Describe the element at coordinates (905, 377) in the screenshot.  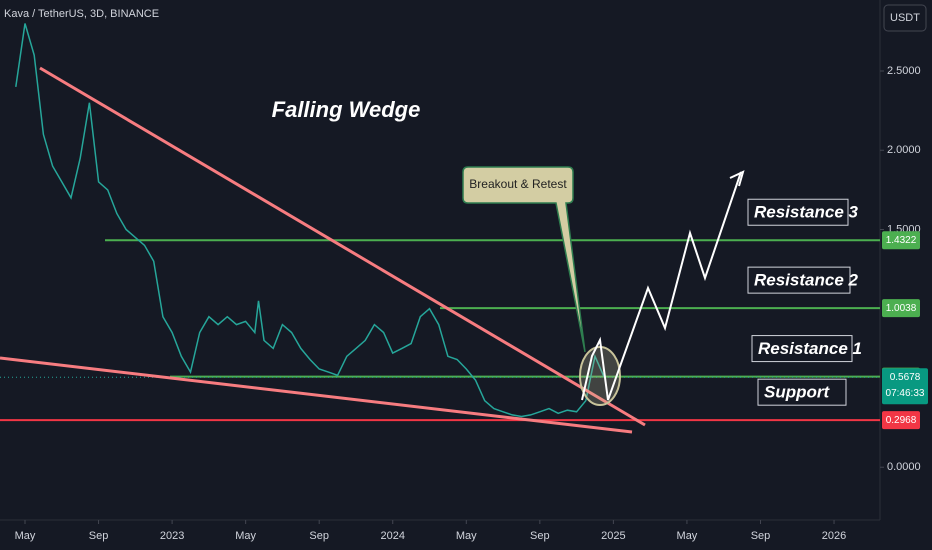
I see `last-price: 0.5678` at that location.